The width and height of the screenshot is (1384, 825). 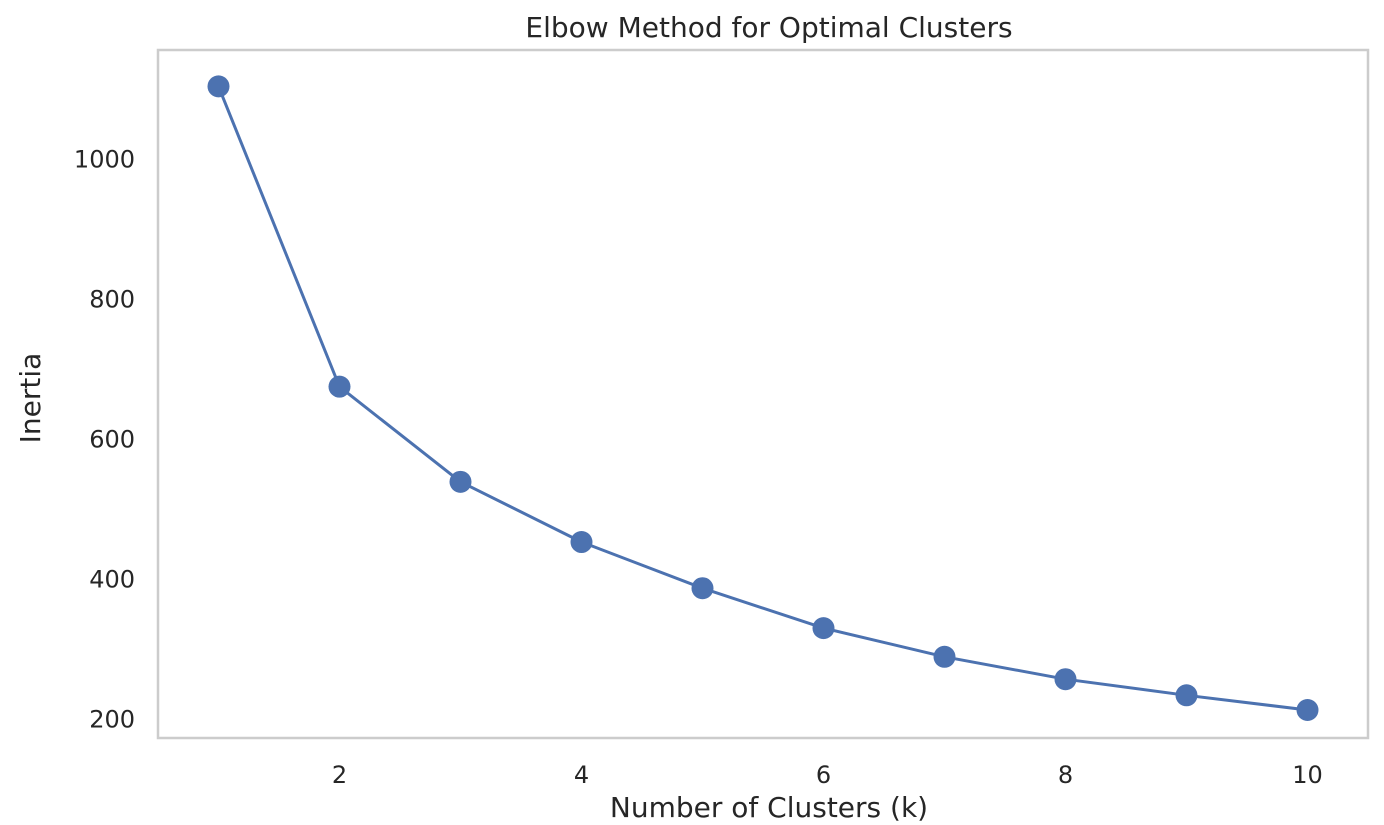 What do you see at coordinates (112, 719) in the screenshot?
I see `y-tick-label: 200` at bounding box center [112, 719].